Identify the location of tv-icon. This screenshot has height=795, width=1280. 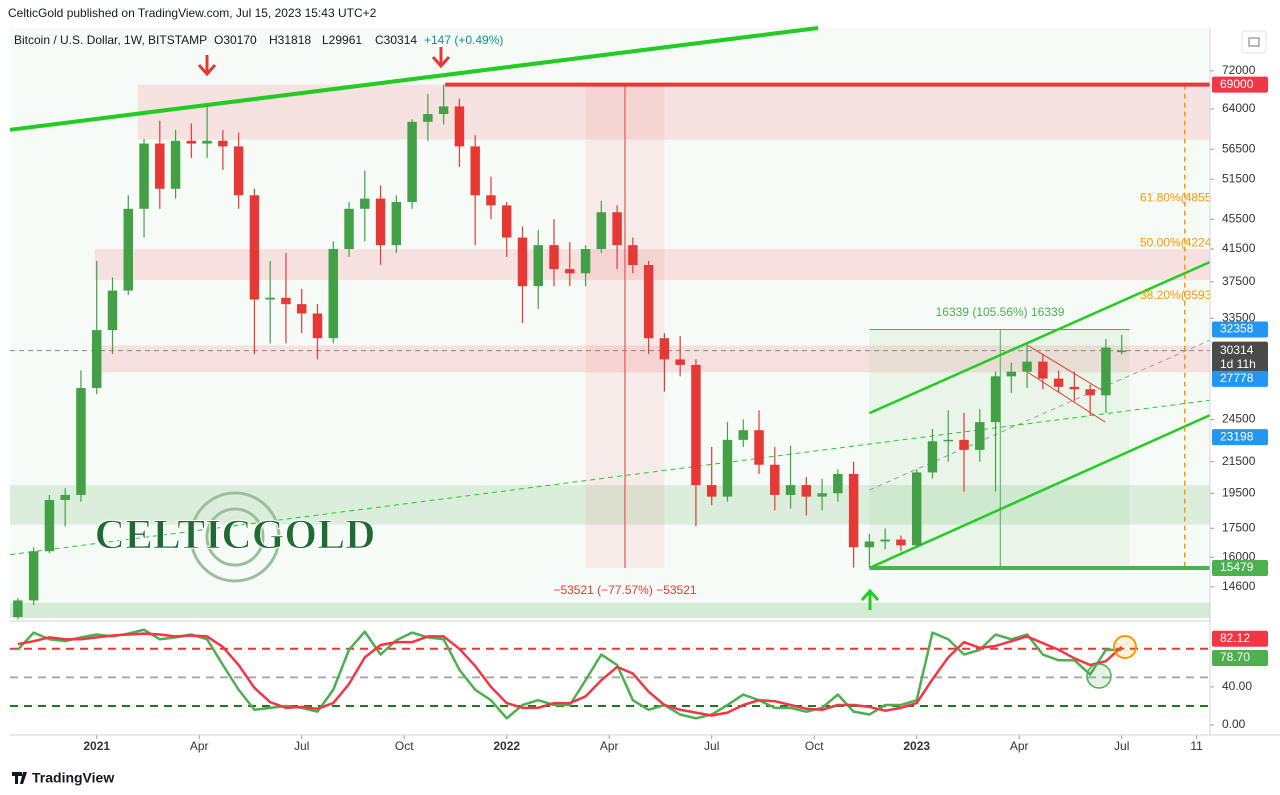
(19, 778).